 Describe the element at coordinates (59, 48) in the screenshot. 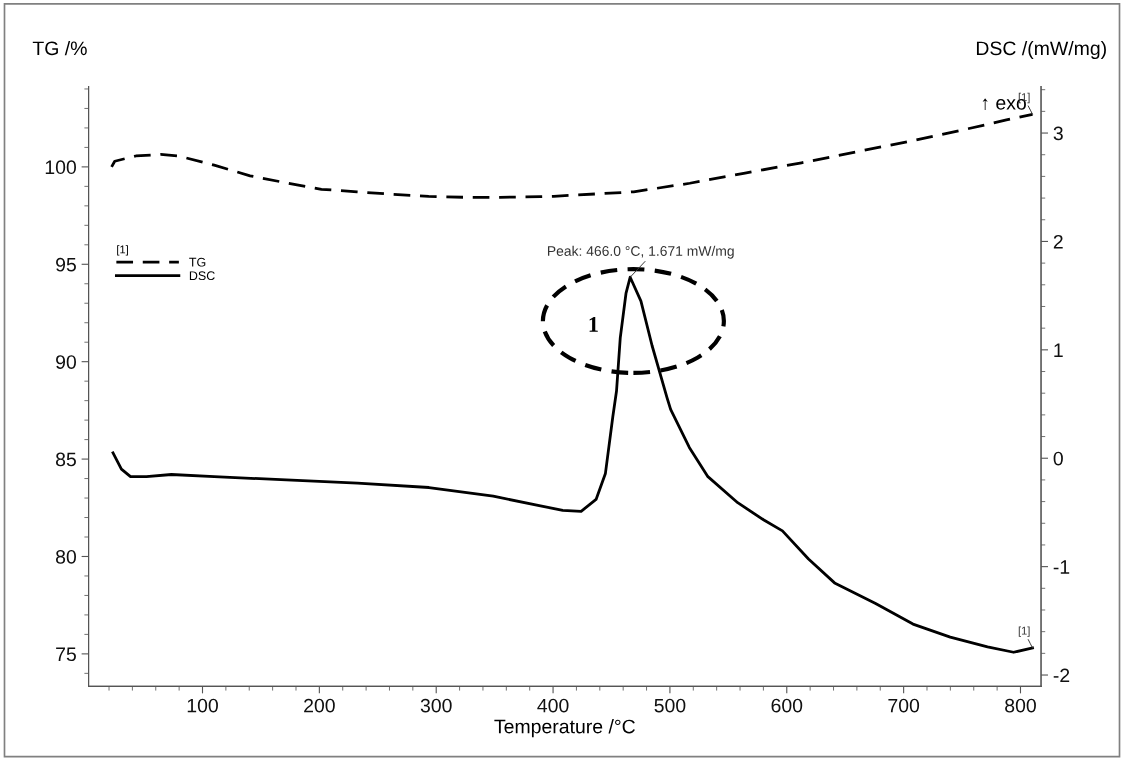

I see `y-axis-title: TG /%` at that location.